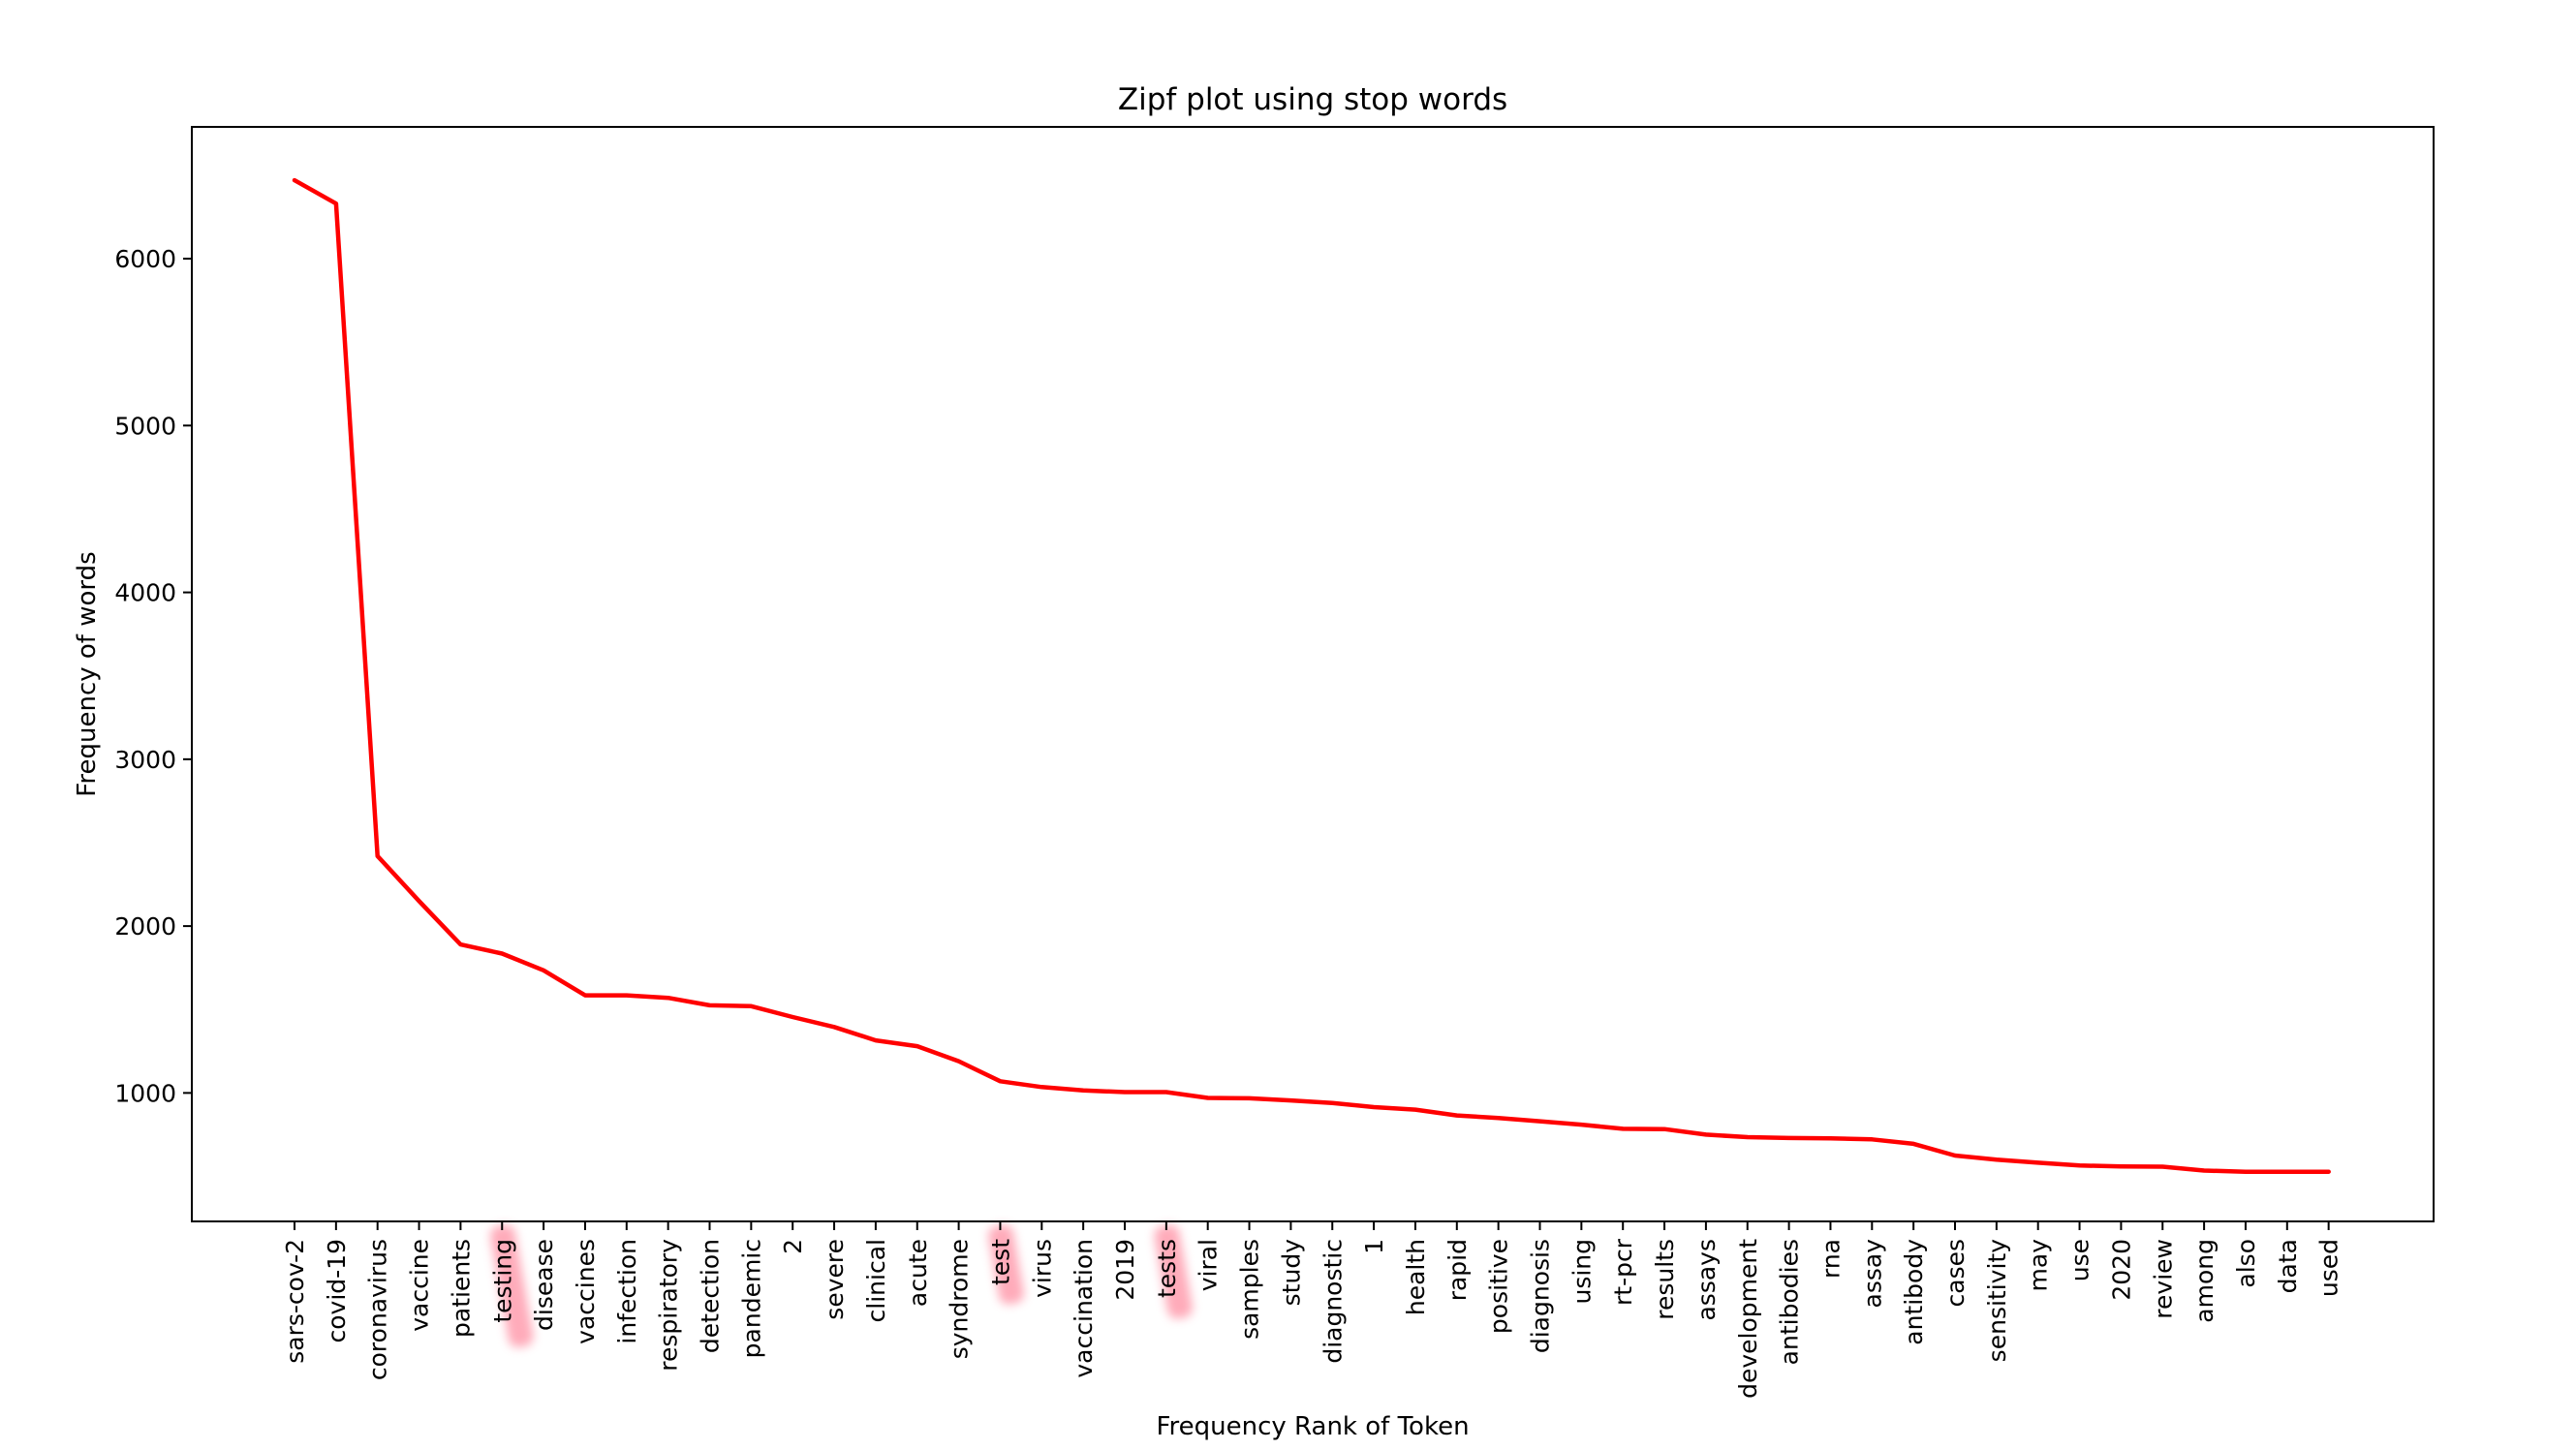  What do you see at coordinates (1581, 1272) in the screenshot?
I see `x-tick-label: using` at bounding box center [1581, 1272].